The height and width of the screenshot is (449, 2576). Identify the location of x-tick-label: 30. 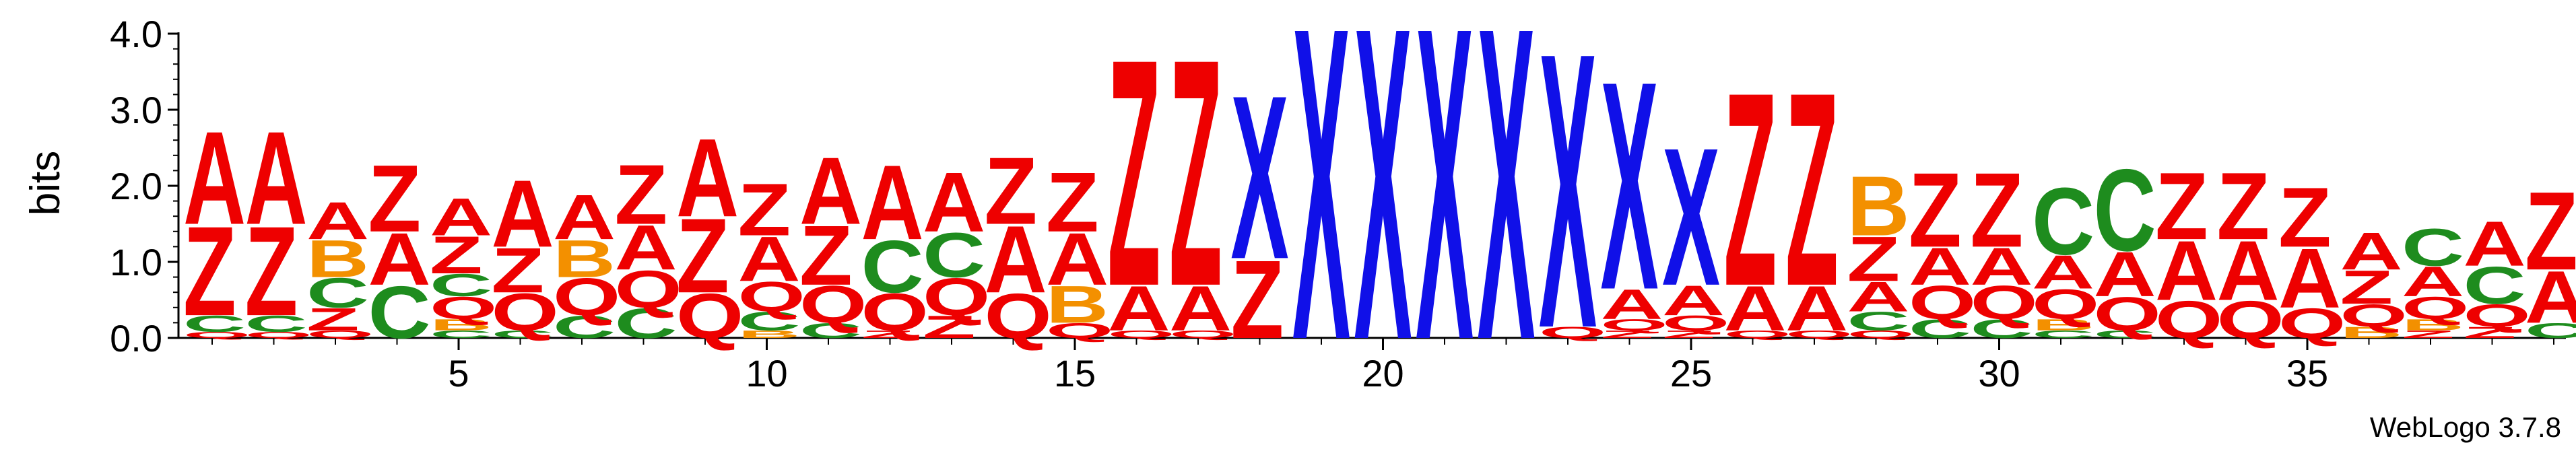
(1999, 373).